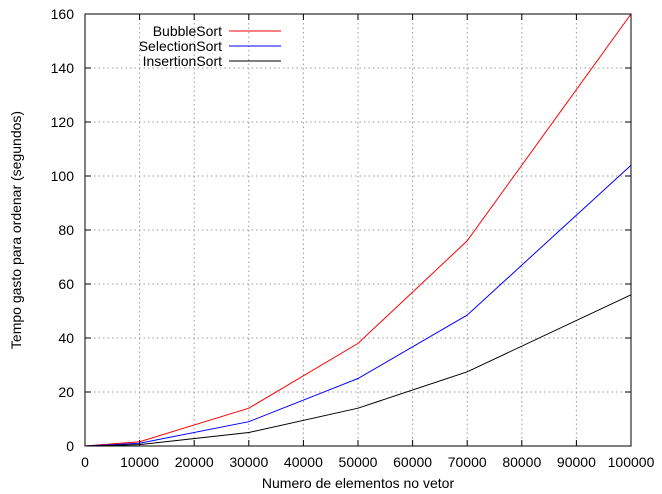  Describe the element at coordinates (576, 462) in the screenshot. I see `x-tick-label: 90000` at that location.